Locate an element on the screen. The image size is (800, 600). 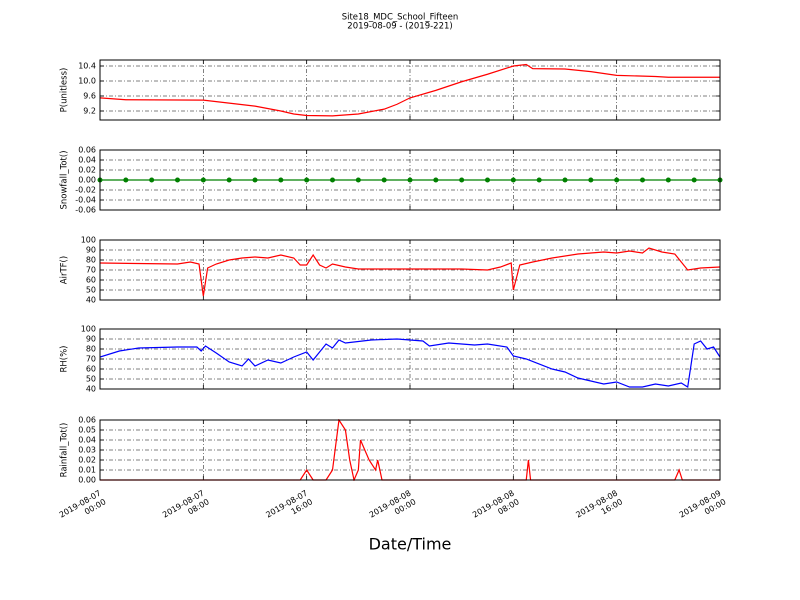
y-axis-label: Snowfall_Tot() is located at coordinates (65, 179).